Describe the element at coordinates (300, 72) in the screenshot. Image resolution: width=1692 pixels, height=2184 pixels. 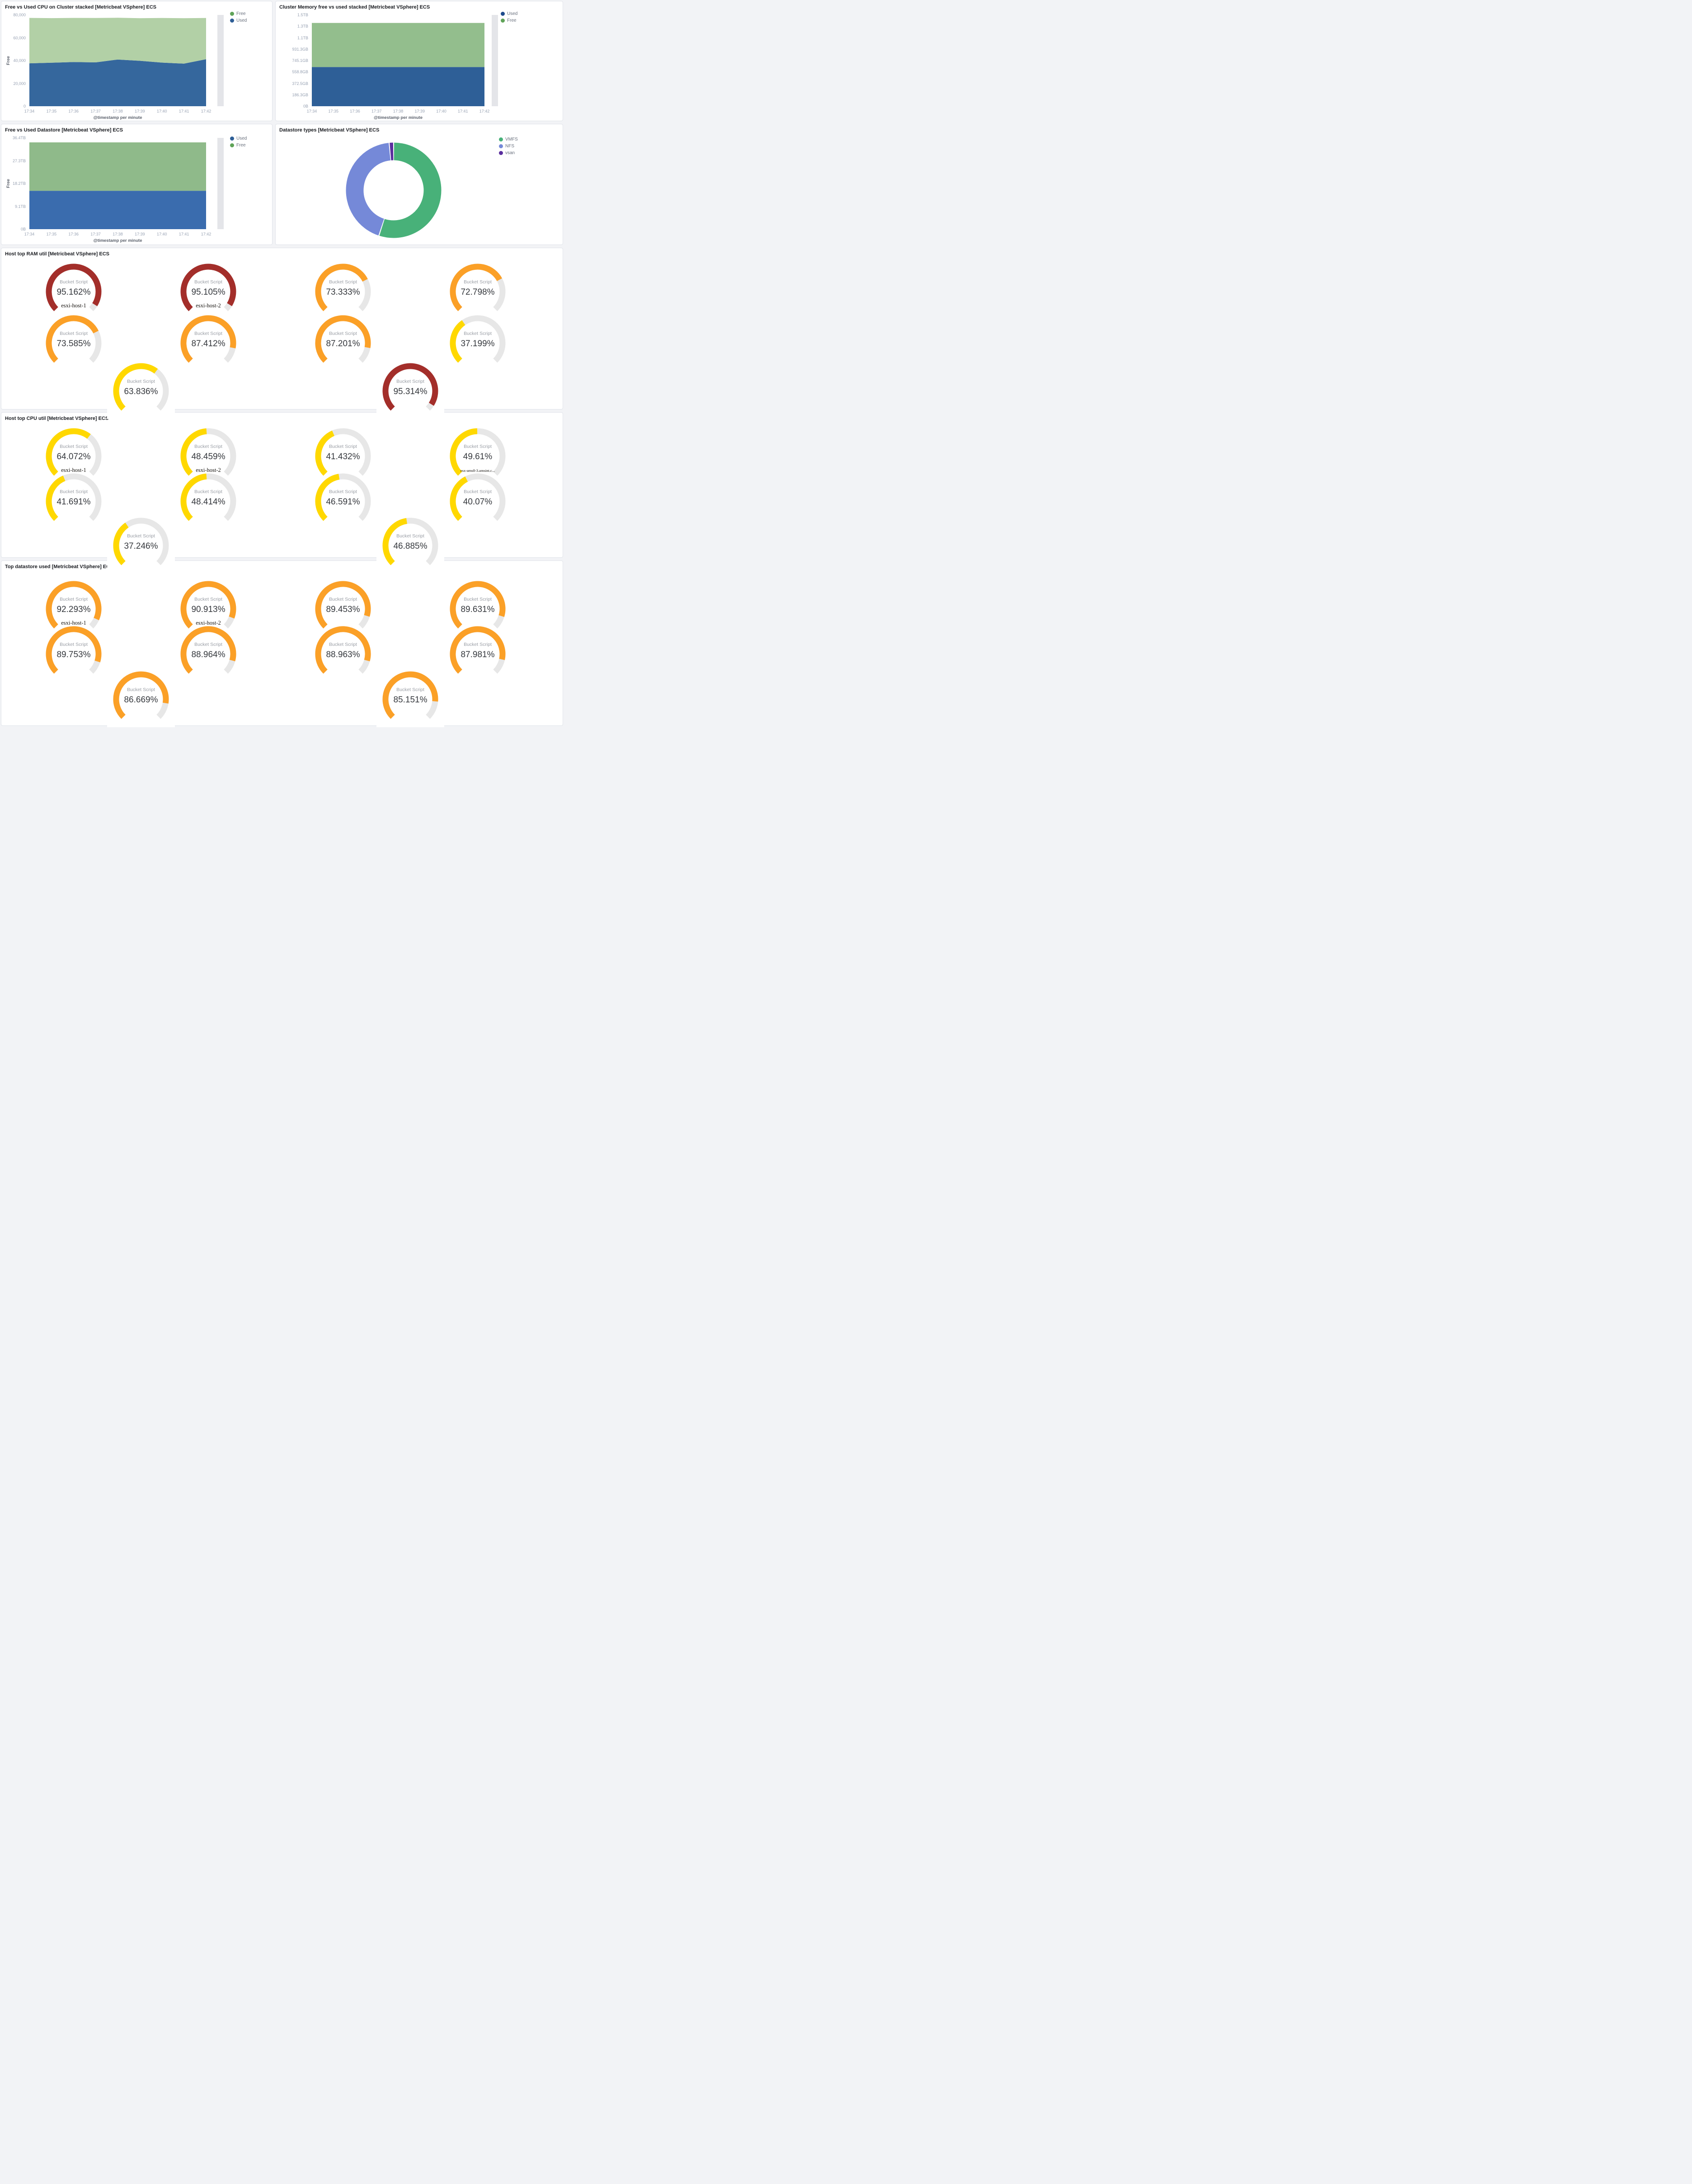
I see `y-tick-label: 558.8GB` at that location.